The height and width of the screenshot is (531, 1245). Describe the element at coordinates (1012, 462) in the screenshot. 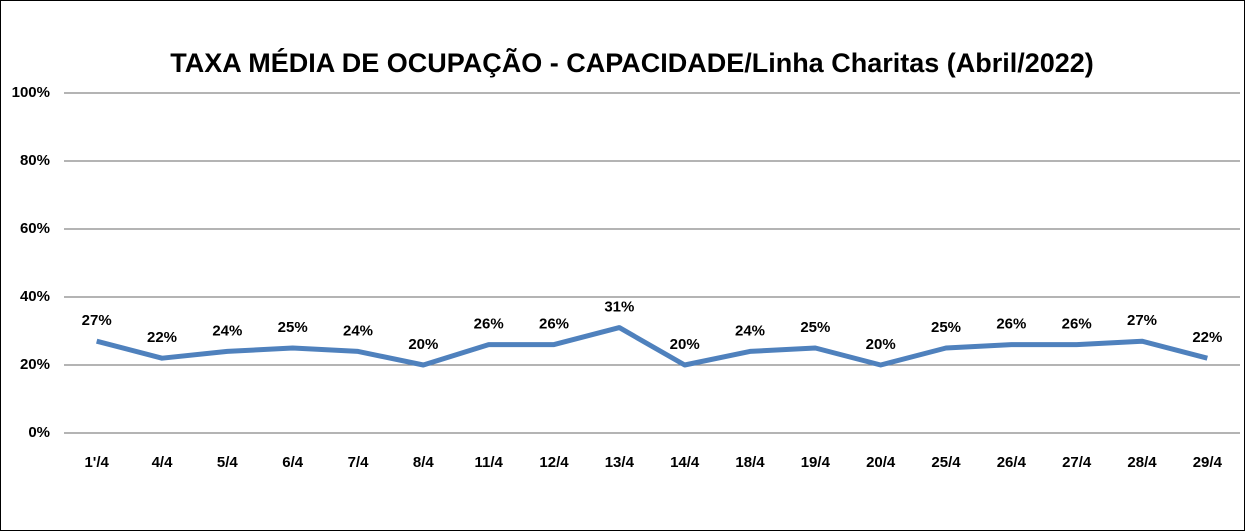

I see `x-tick-label: 26/4` at that location.